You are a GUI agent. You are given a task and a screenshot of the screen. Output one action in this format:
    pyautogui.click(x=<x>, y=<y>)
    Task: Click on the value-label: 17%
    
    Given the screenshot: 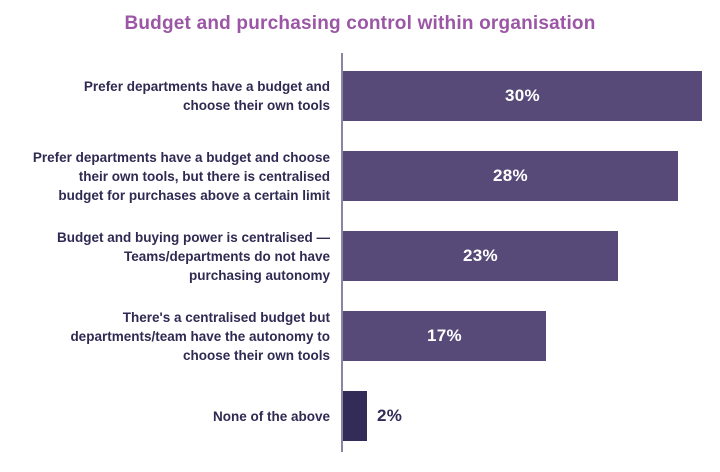 What is the action you would take?
    pyautogui.click(x=444, y=335)
    